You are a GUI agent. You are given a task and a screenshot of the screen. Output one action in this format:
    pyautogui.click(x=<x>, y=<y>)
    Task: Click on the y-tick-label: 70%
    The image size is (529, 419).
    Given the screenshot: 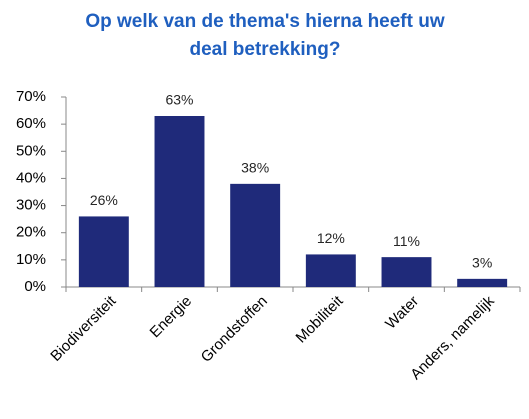 What is the action you would take?
    pyautogui.click(x=31, y=96)
    